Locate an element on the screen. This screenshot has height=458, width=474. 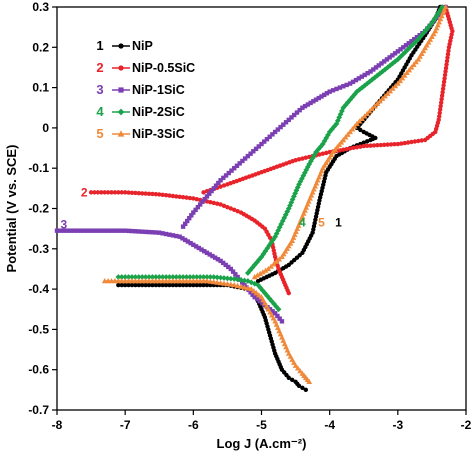
y-tick-label: -0.4 is located at coordinates (38, 289).